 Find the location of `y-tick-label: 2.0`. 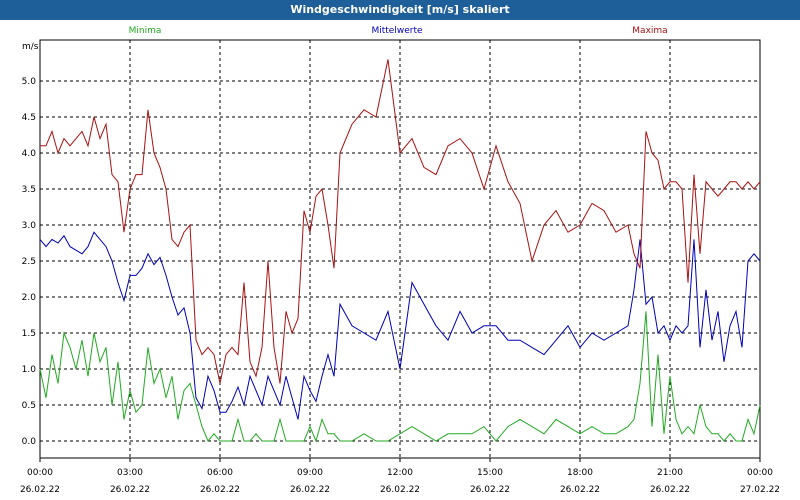

y-tick-label: 2.0 is located at coordinates (29, 298).